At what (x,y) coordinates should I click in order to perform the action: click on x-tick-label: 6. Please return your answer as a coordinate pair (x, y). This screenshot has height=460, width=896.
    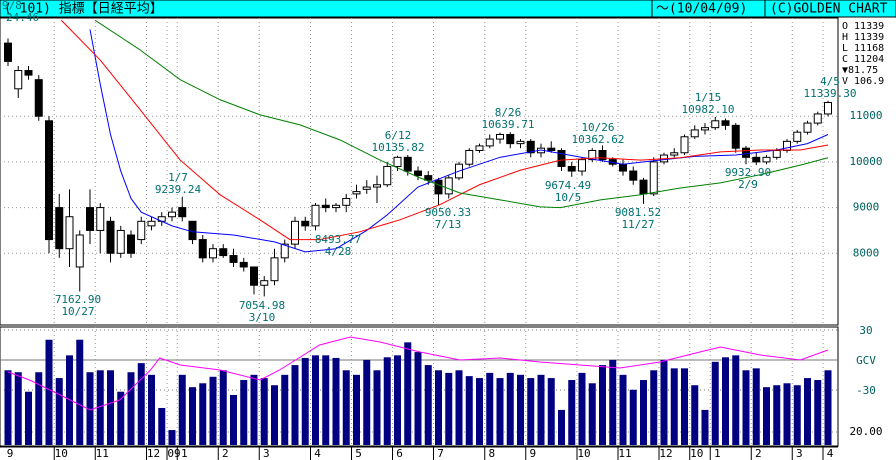
    Looking at the image, I should click on (399, 453).